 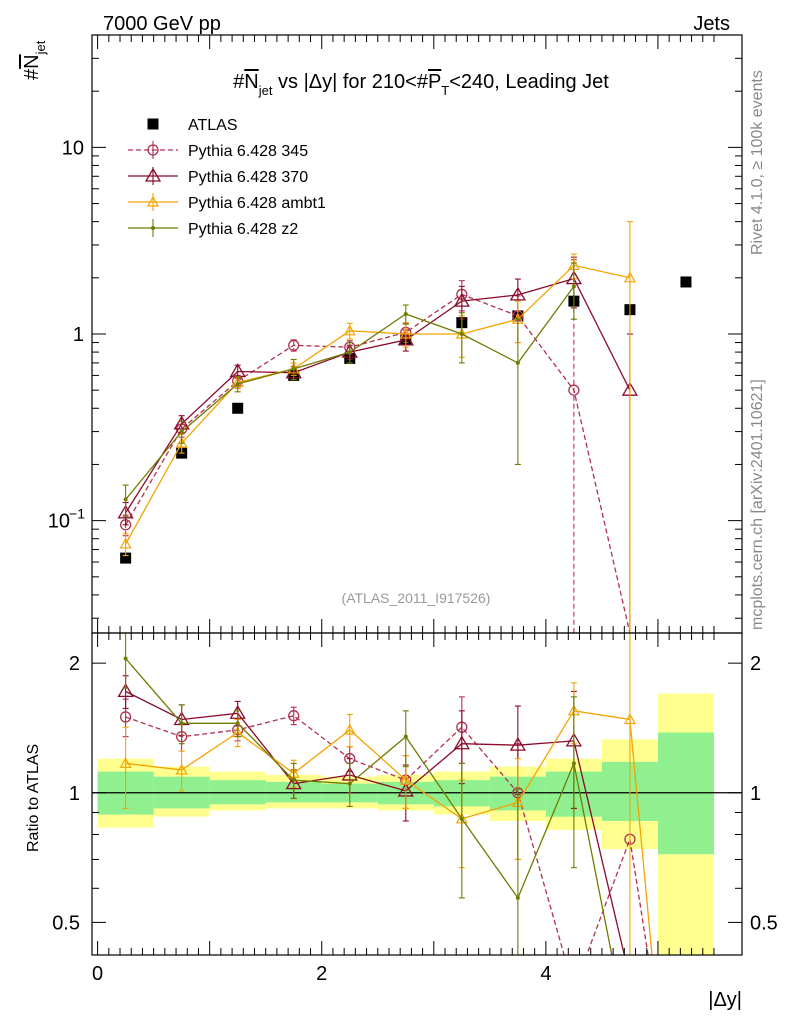 I want to click on analysis-watermark: (ATLAS_2011_I917526), so click(x=416, y=598).